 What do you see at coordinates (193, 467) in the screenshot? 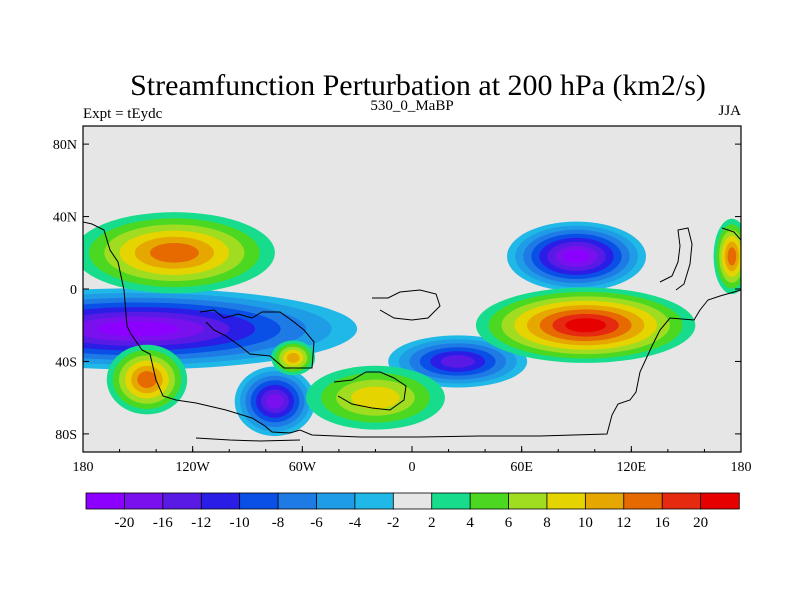
I see `x-tick-label-1: 120W` at bounding box center [193, 467].